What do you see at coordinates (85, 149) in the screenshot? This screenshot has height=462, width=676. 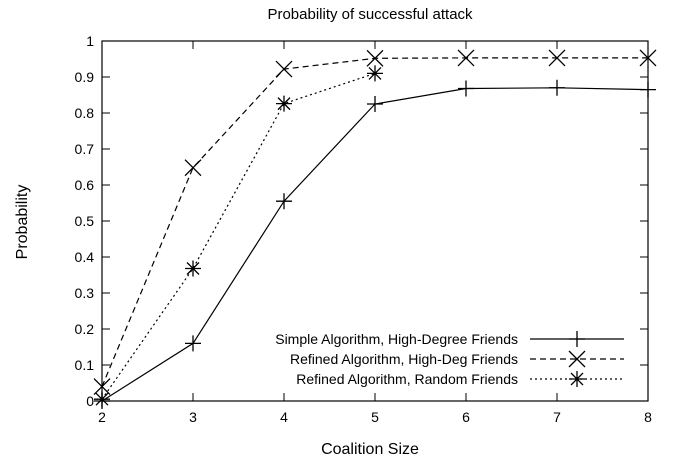 I see `y-tick-label: 0.7` at bounding box center [85, 149].